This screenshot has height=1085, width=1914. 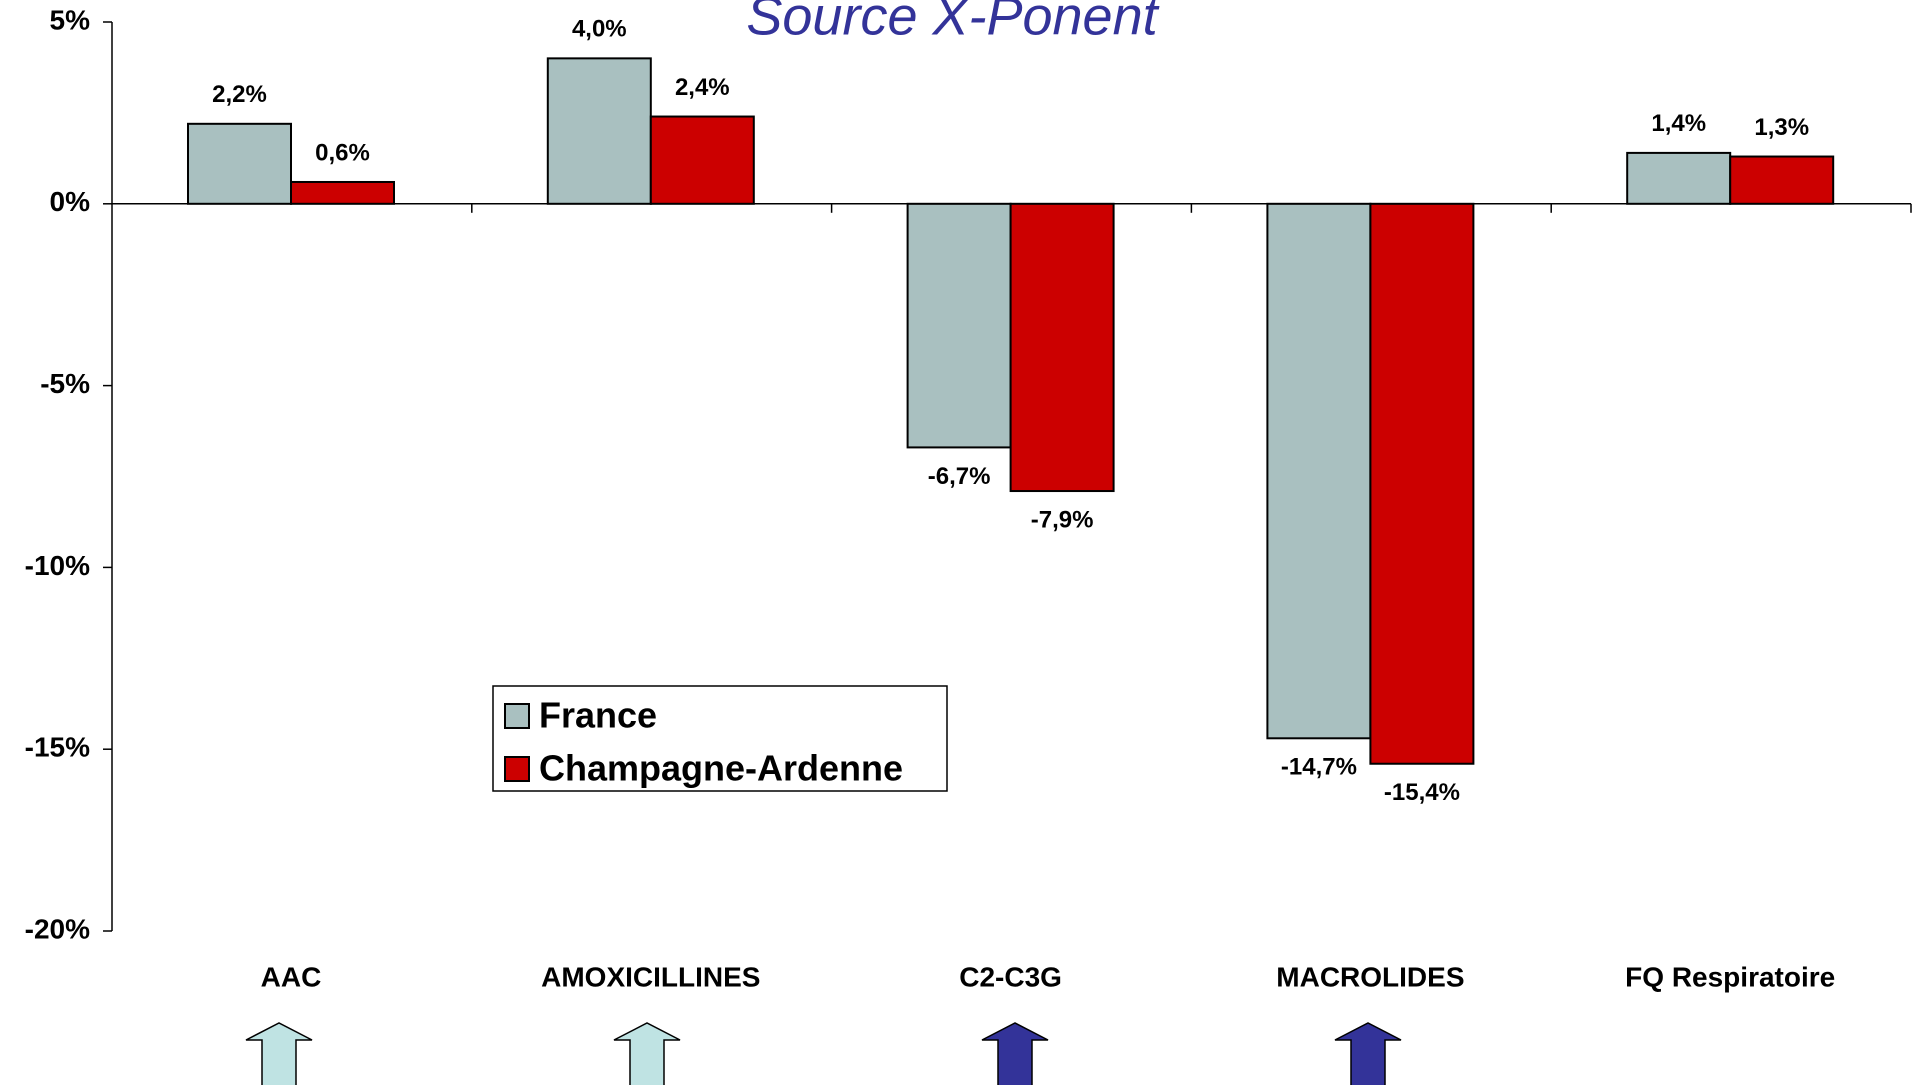 I want to click on value-label: -14,7%, so click(x=1319, y=767).